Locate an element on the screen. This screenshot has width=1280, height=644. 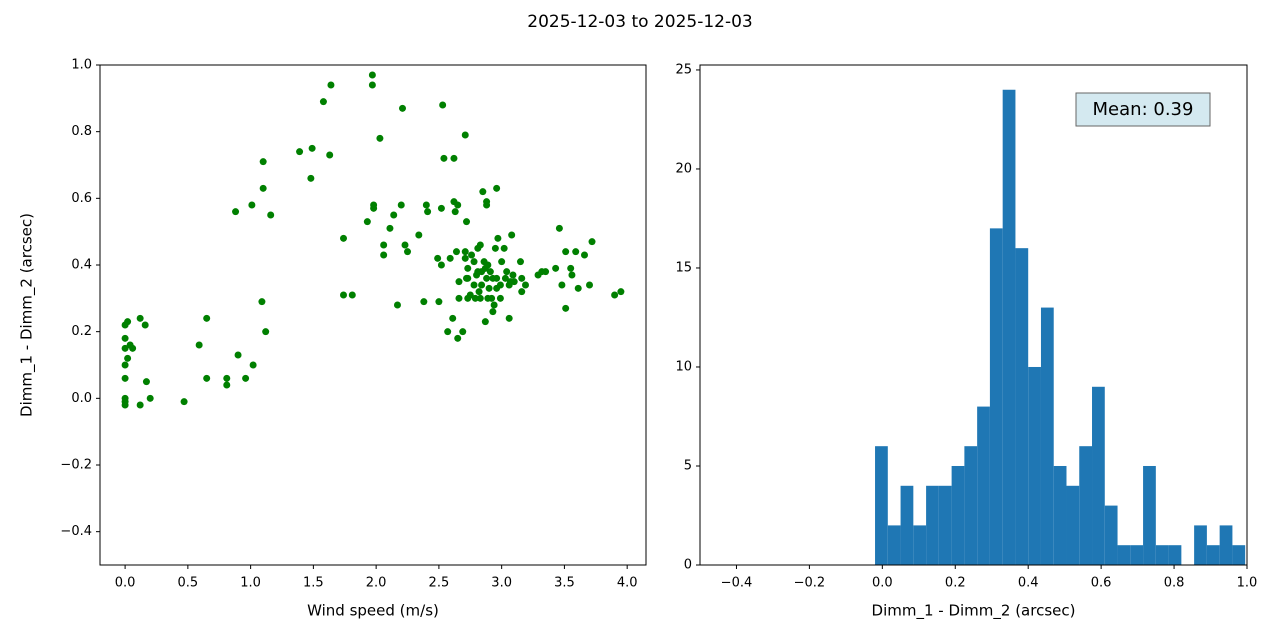
x-tick-label: 0.5 is located at coordinates (188, 583).